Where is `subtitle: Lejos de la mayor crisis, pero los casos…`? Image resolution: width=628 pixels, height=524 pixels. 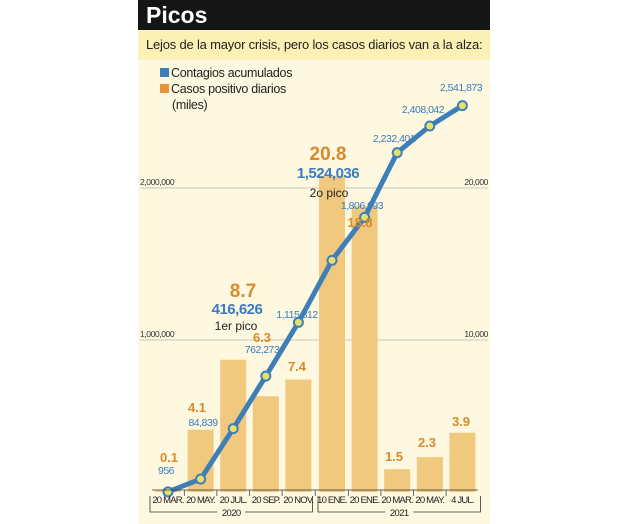 subtitle: Lejos de la mayor crisis, pero los casos… is located at coordinates (314, 44).